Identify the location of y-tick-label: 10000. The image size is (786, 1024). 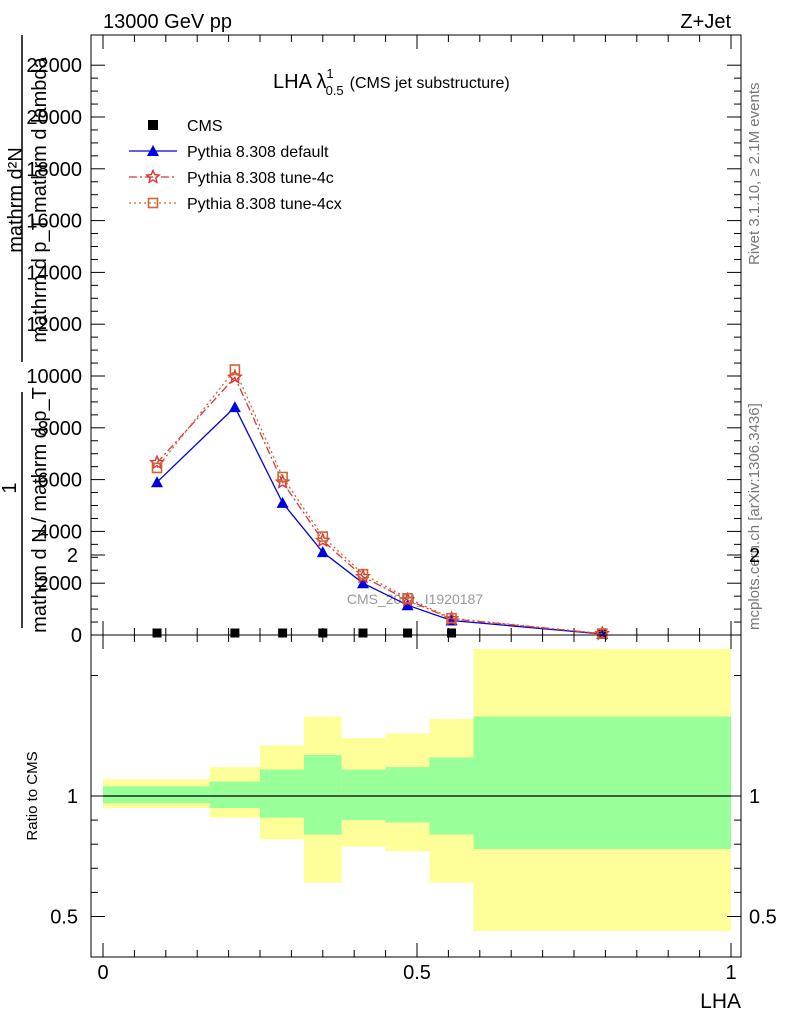
(54, 377).